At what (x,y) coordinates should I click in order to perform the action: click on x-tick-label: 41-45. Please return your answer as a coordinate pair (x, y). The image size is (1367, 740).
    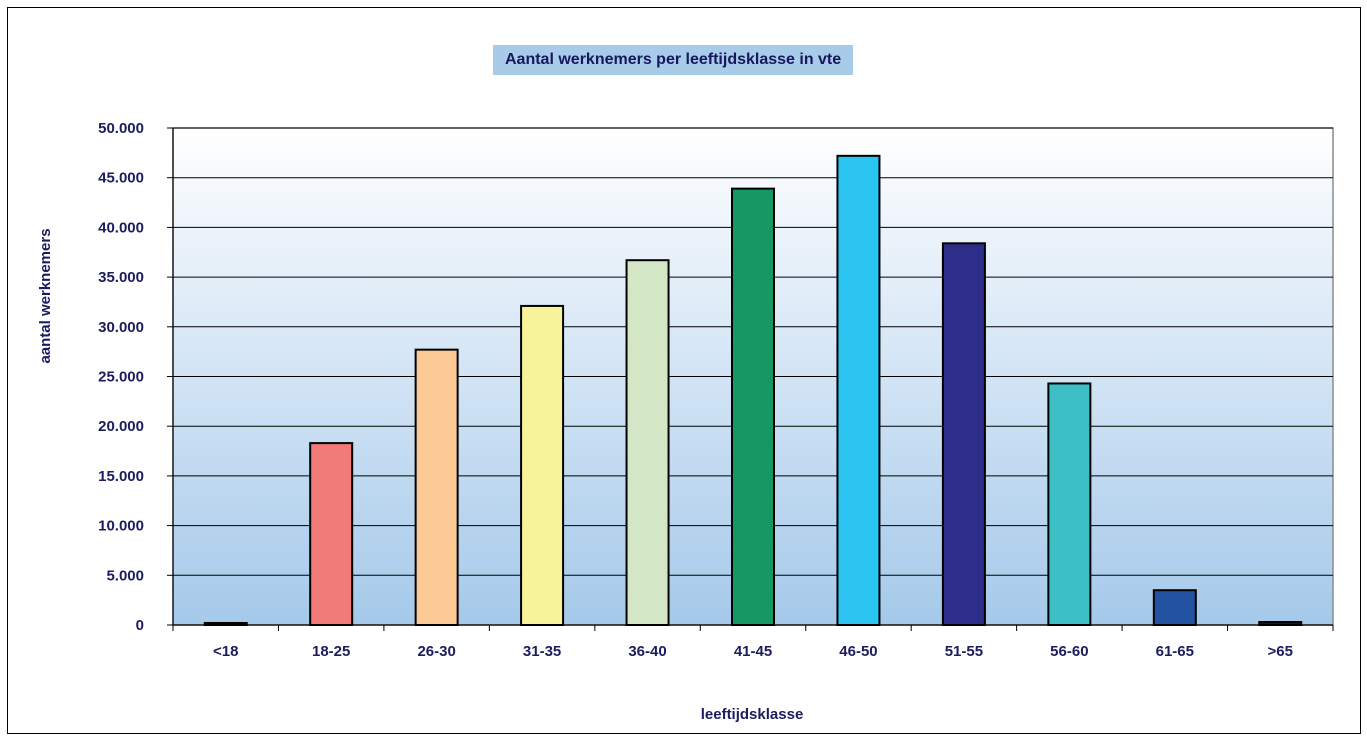
    Looking at the image, I should click on (753, 651).